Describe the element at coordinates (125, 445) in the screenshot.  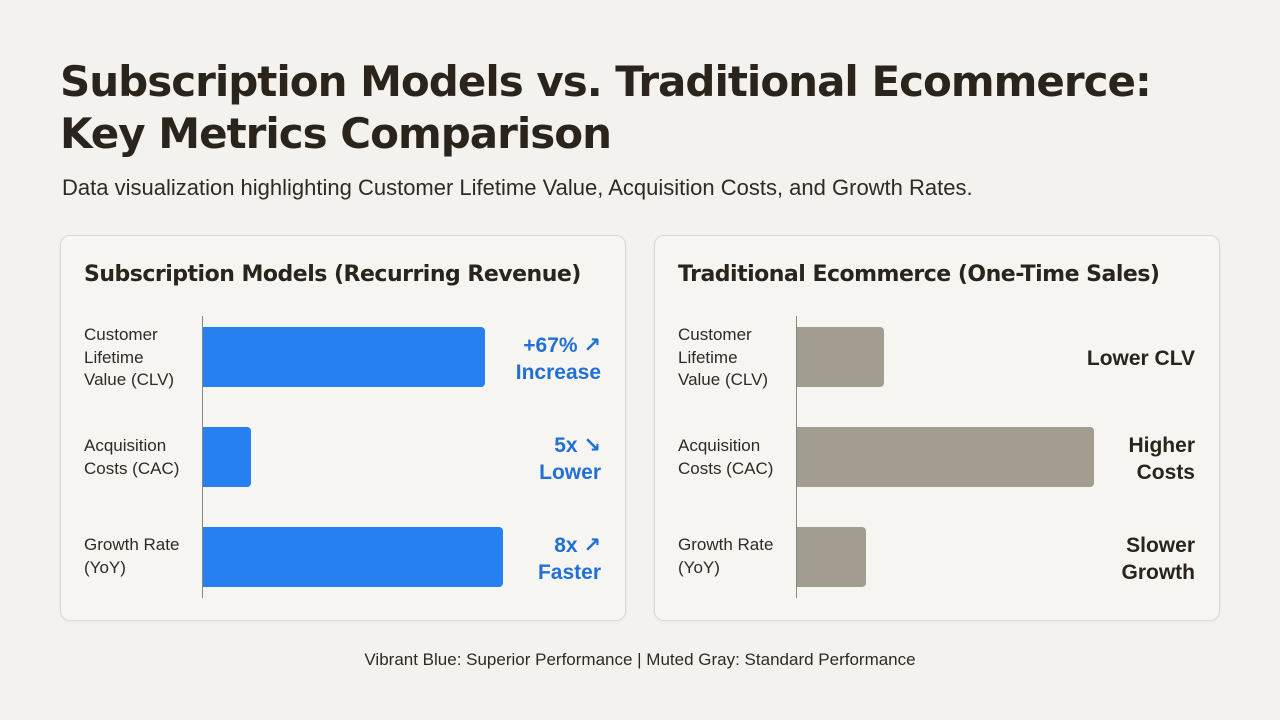
I see `subscription-label-cac-line-1: Acquisition` at that location.